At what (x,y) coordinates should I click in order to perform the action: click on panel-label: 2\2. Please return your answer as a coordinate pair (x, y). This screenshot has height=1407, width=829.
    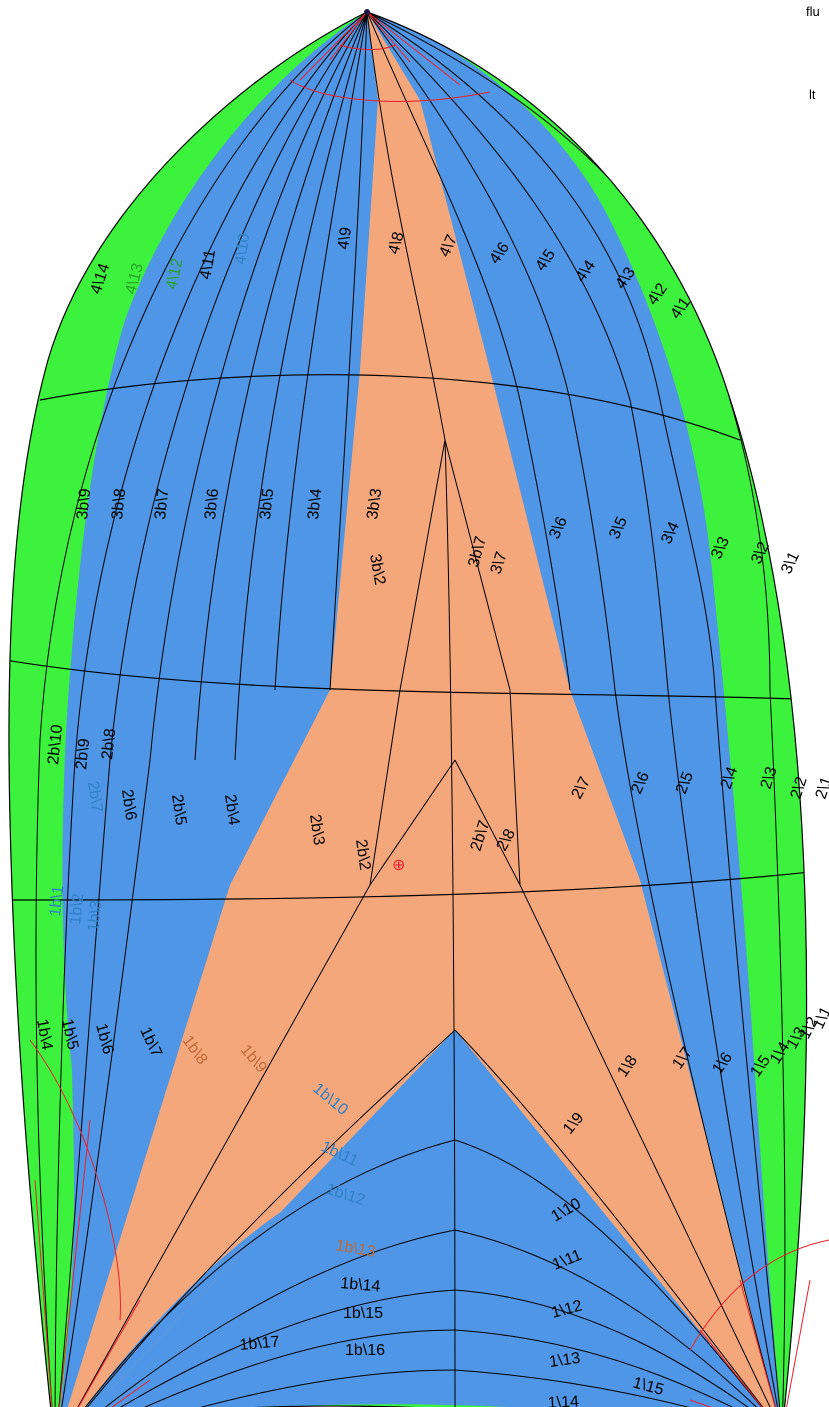
    Looking at the image, I should click on (799, 788).